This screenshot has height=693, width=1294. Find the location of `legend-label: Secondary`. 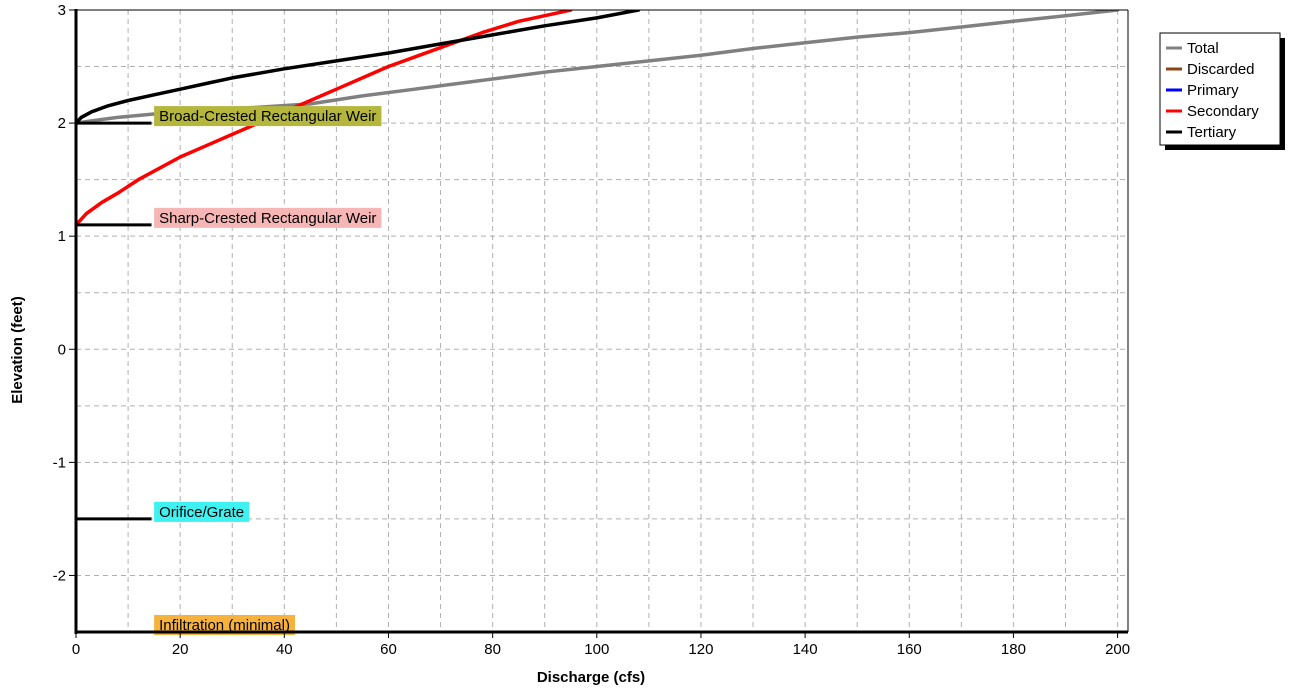

legend-label: Secondary is located at coordinates (1223, 111).